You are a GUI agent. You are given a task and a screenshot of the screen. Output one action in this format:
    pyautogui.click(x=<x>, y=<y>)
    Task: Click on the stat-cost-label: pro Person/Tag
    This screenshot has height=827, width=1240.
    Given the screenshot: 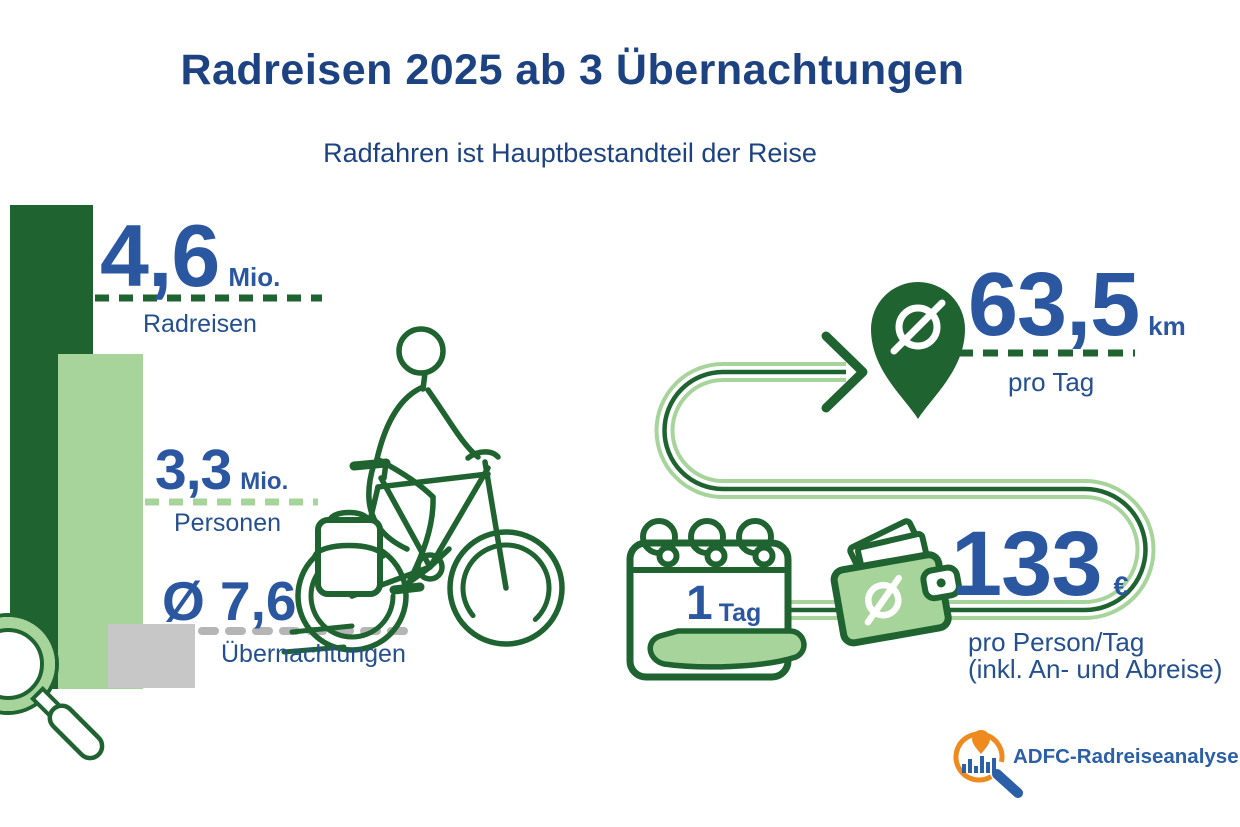 What is the action you would take?
    pyautogui.click(x=1056, y=642)
    